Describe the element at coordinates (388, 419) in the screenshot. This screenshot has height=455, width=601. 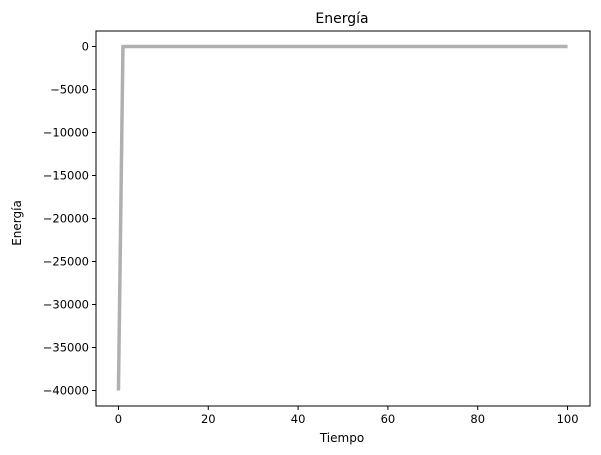
I see `x-tick-label: 60` at that location.